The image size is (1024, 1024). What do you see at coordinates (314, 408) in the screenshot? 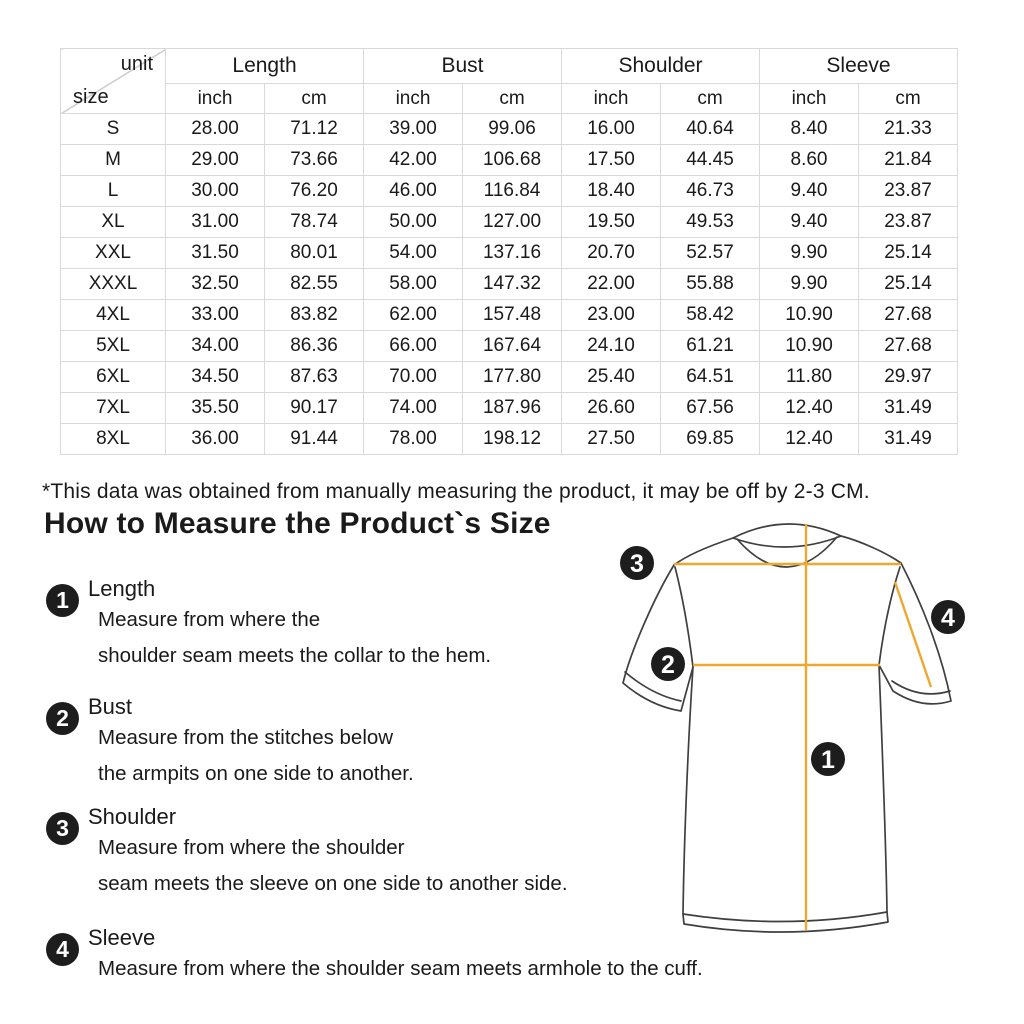
I see `value-cell: 90.17` at bounding box center [314, 408].